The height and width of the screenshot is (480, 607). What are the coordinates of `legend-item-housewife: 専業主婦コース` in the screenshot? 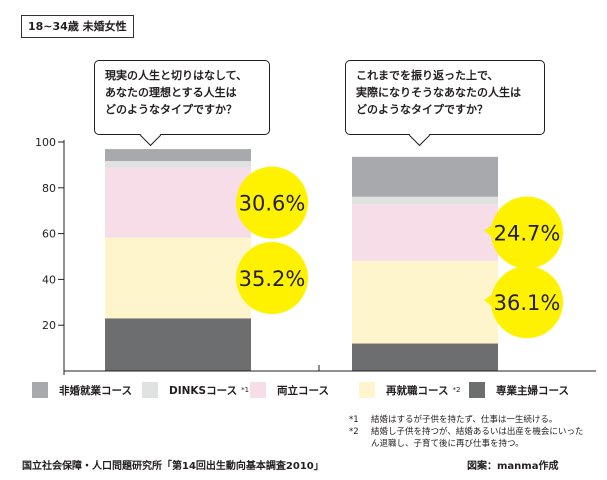 It's located at (519, 390).